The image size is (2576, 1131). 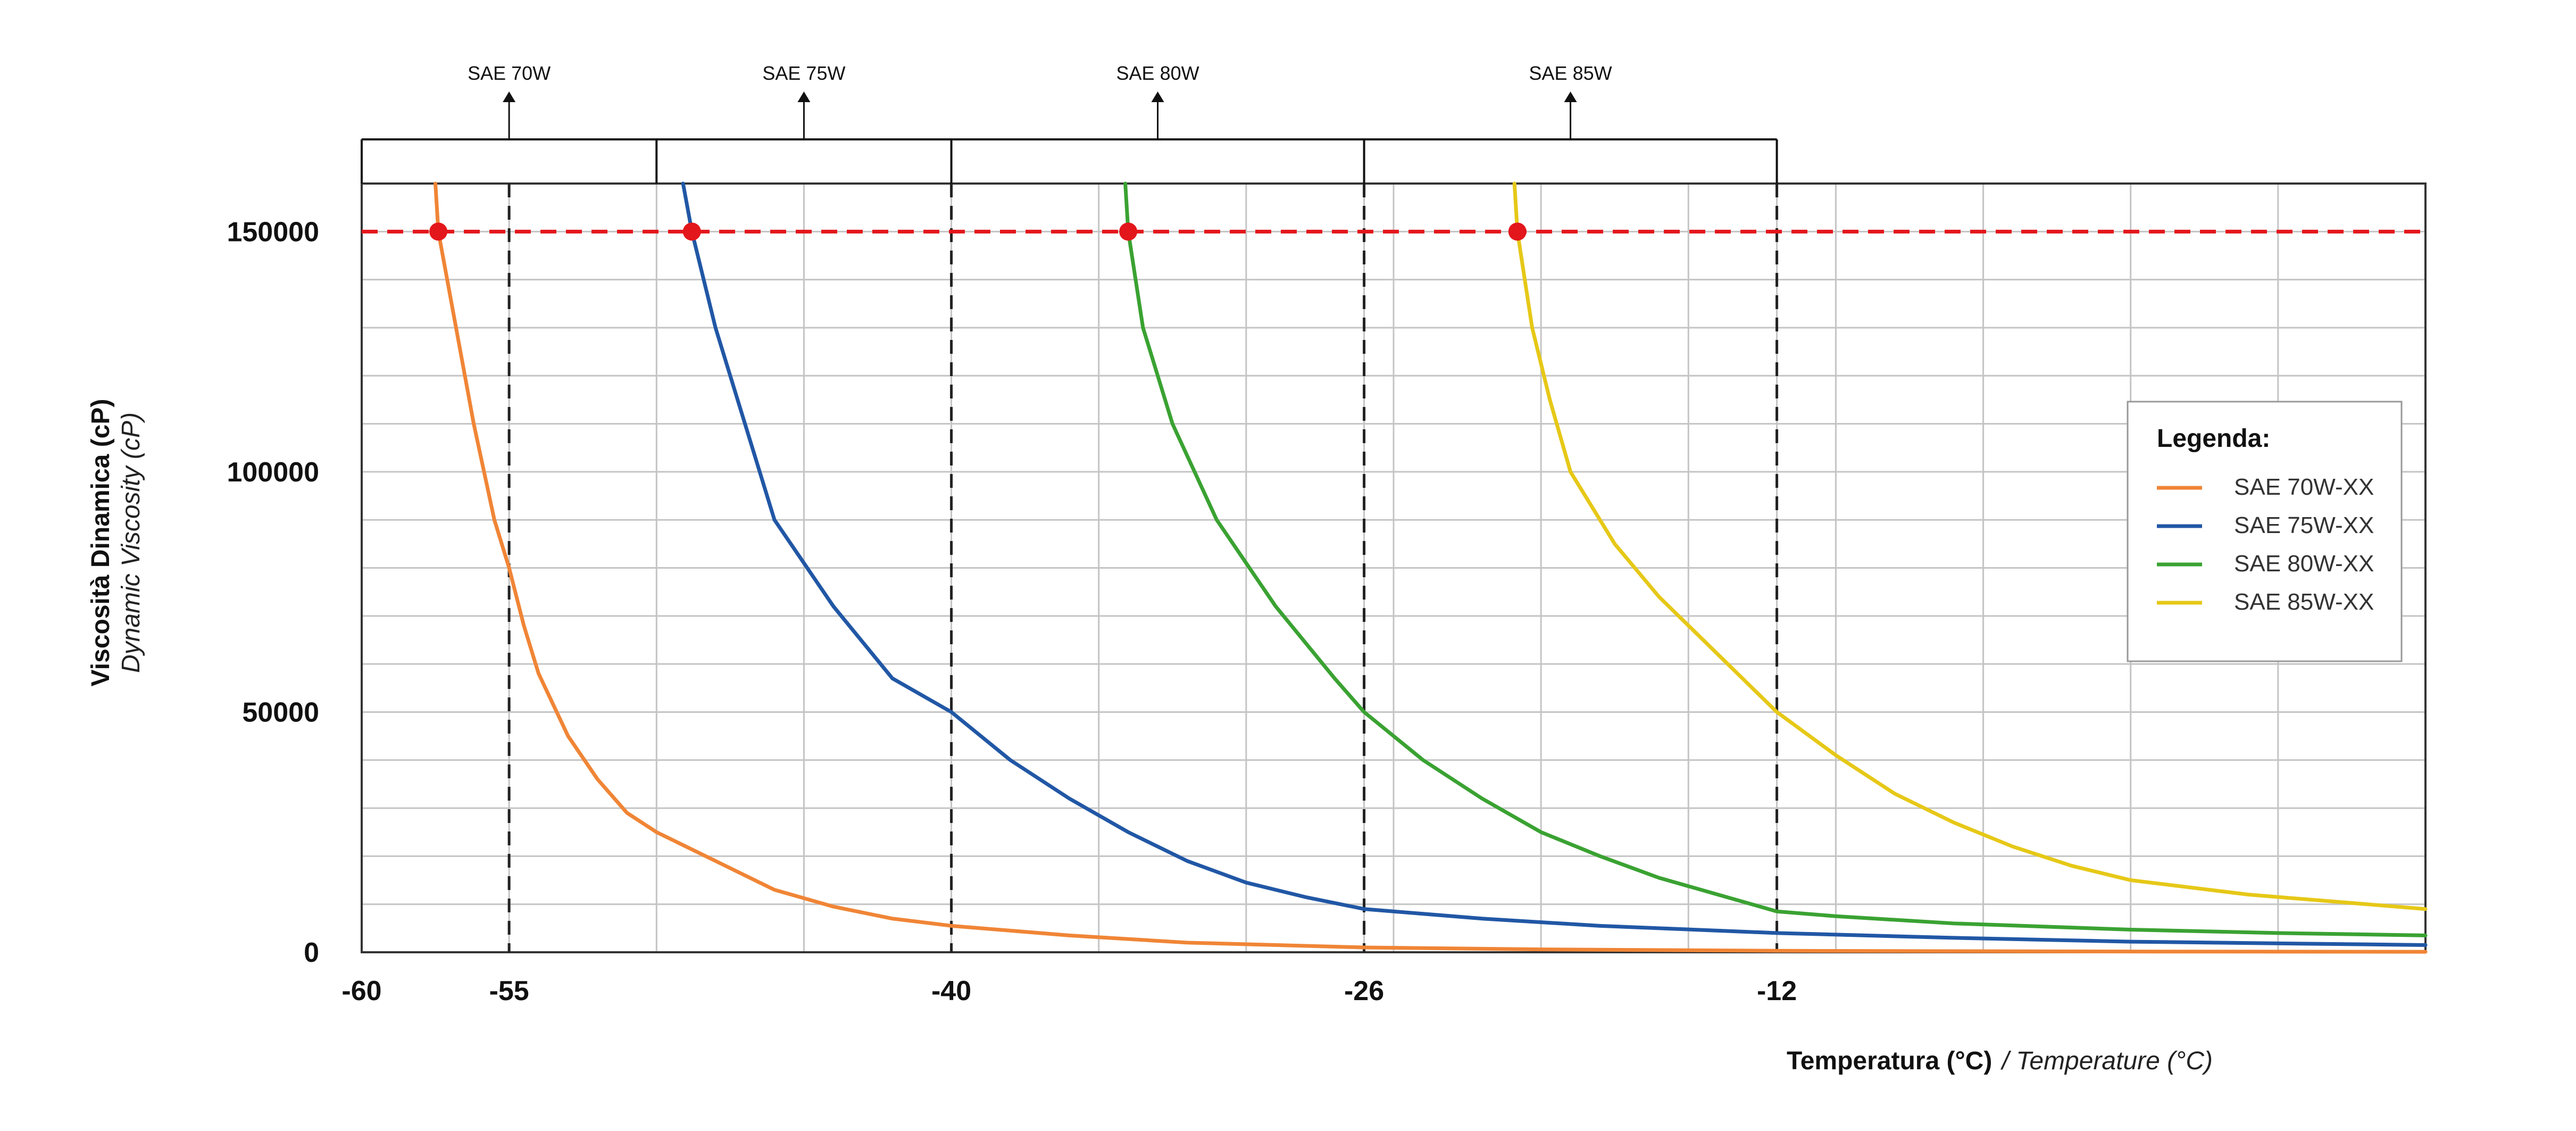 I want to click on x-axis-title-sub: / Temperature (°C), so click(x=2107, y=1061).